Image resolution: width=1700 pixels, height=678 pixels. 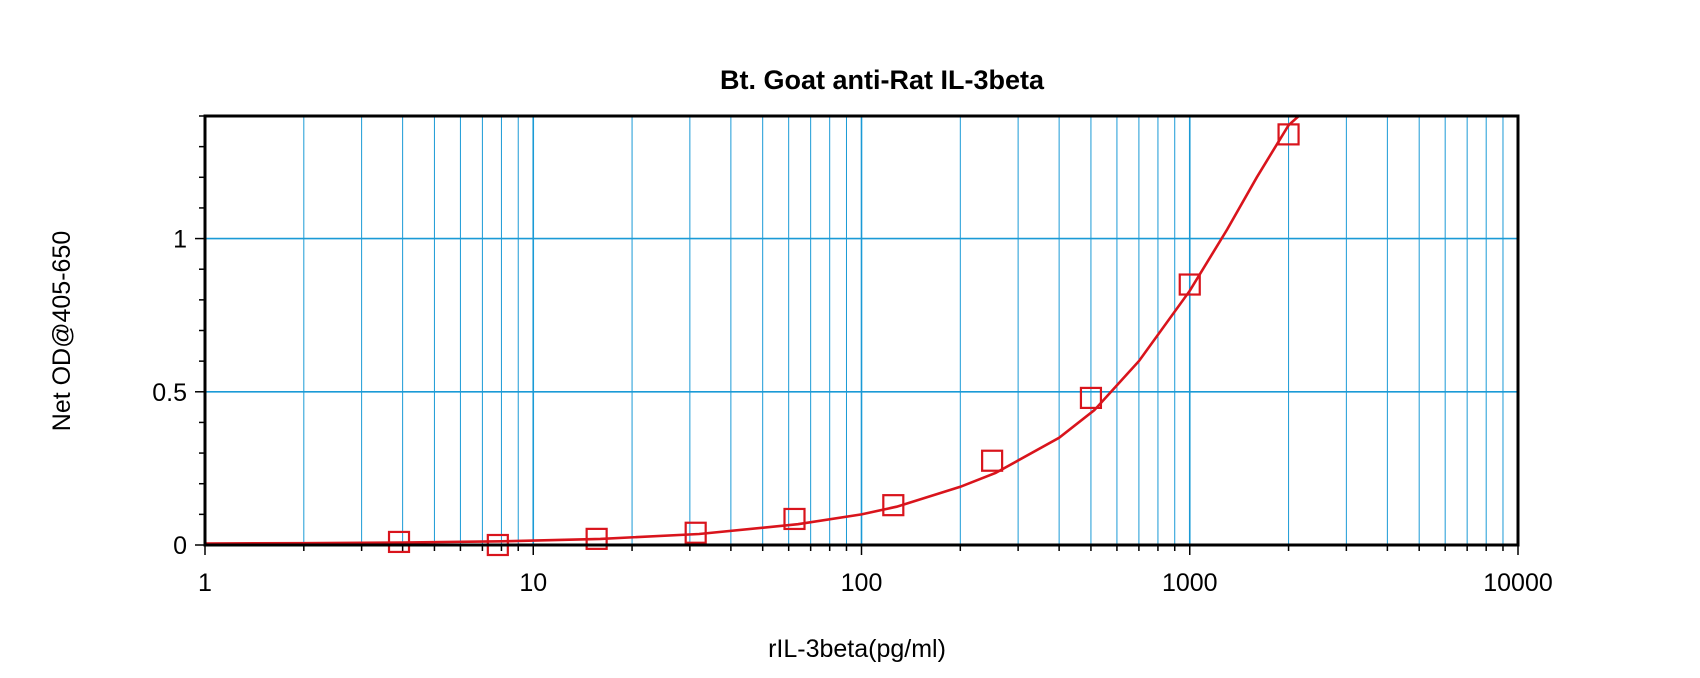 What do you see at coordinates (1190, 583) in the screenshot?
I see `x-tick-label: 1000` at bounding box center [1190, 583].